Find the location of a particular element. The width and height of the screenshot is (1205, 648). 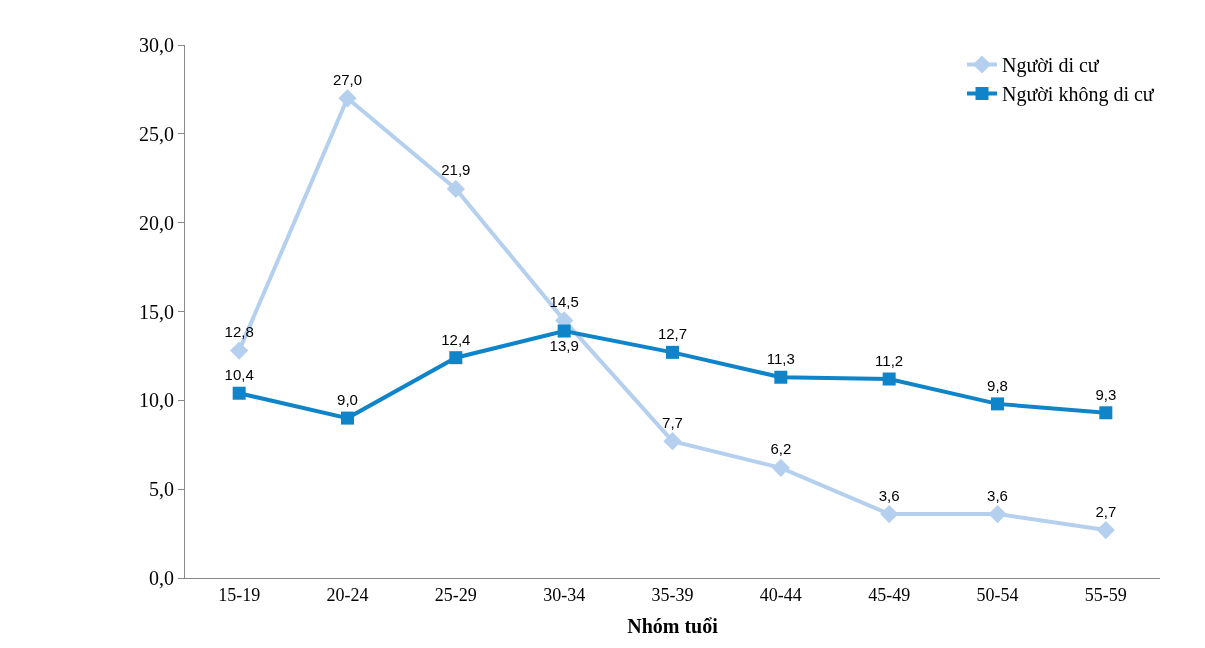

y-tick-label: 20,0 is located at coordinates (156, 222).